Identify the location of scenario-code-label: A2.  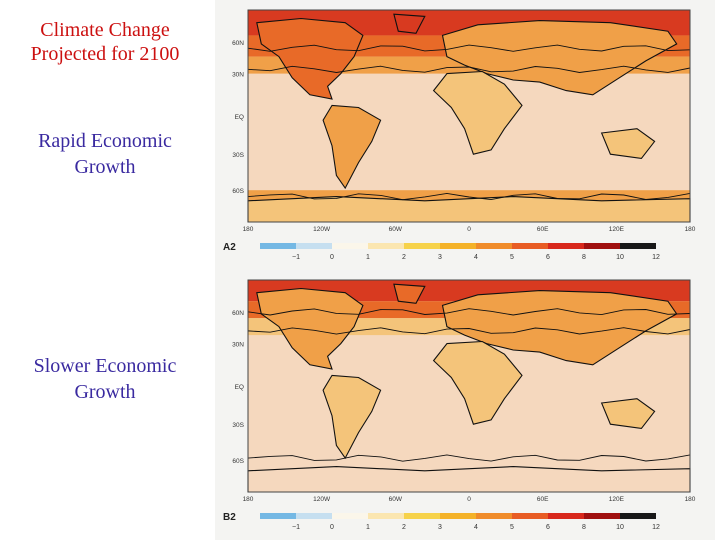
(229, 247).